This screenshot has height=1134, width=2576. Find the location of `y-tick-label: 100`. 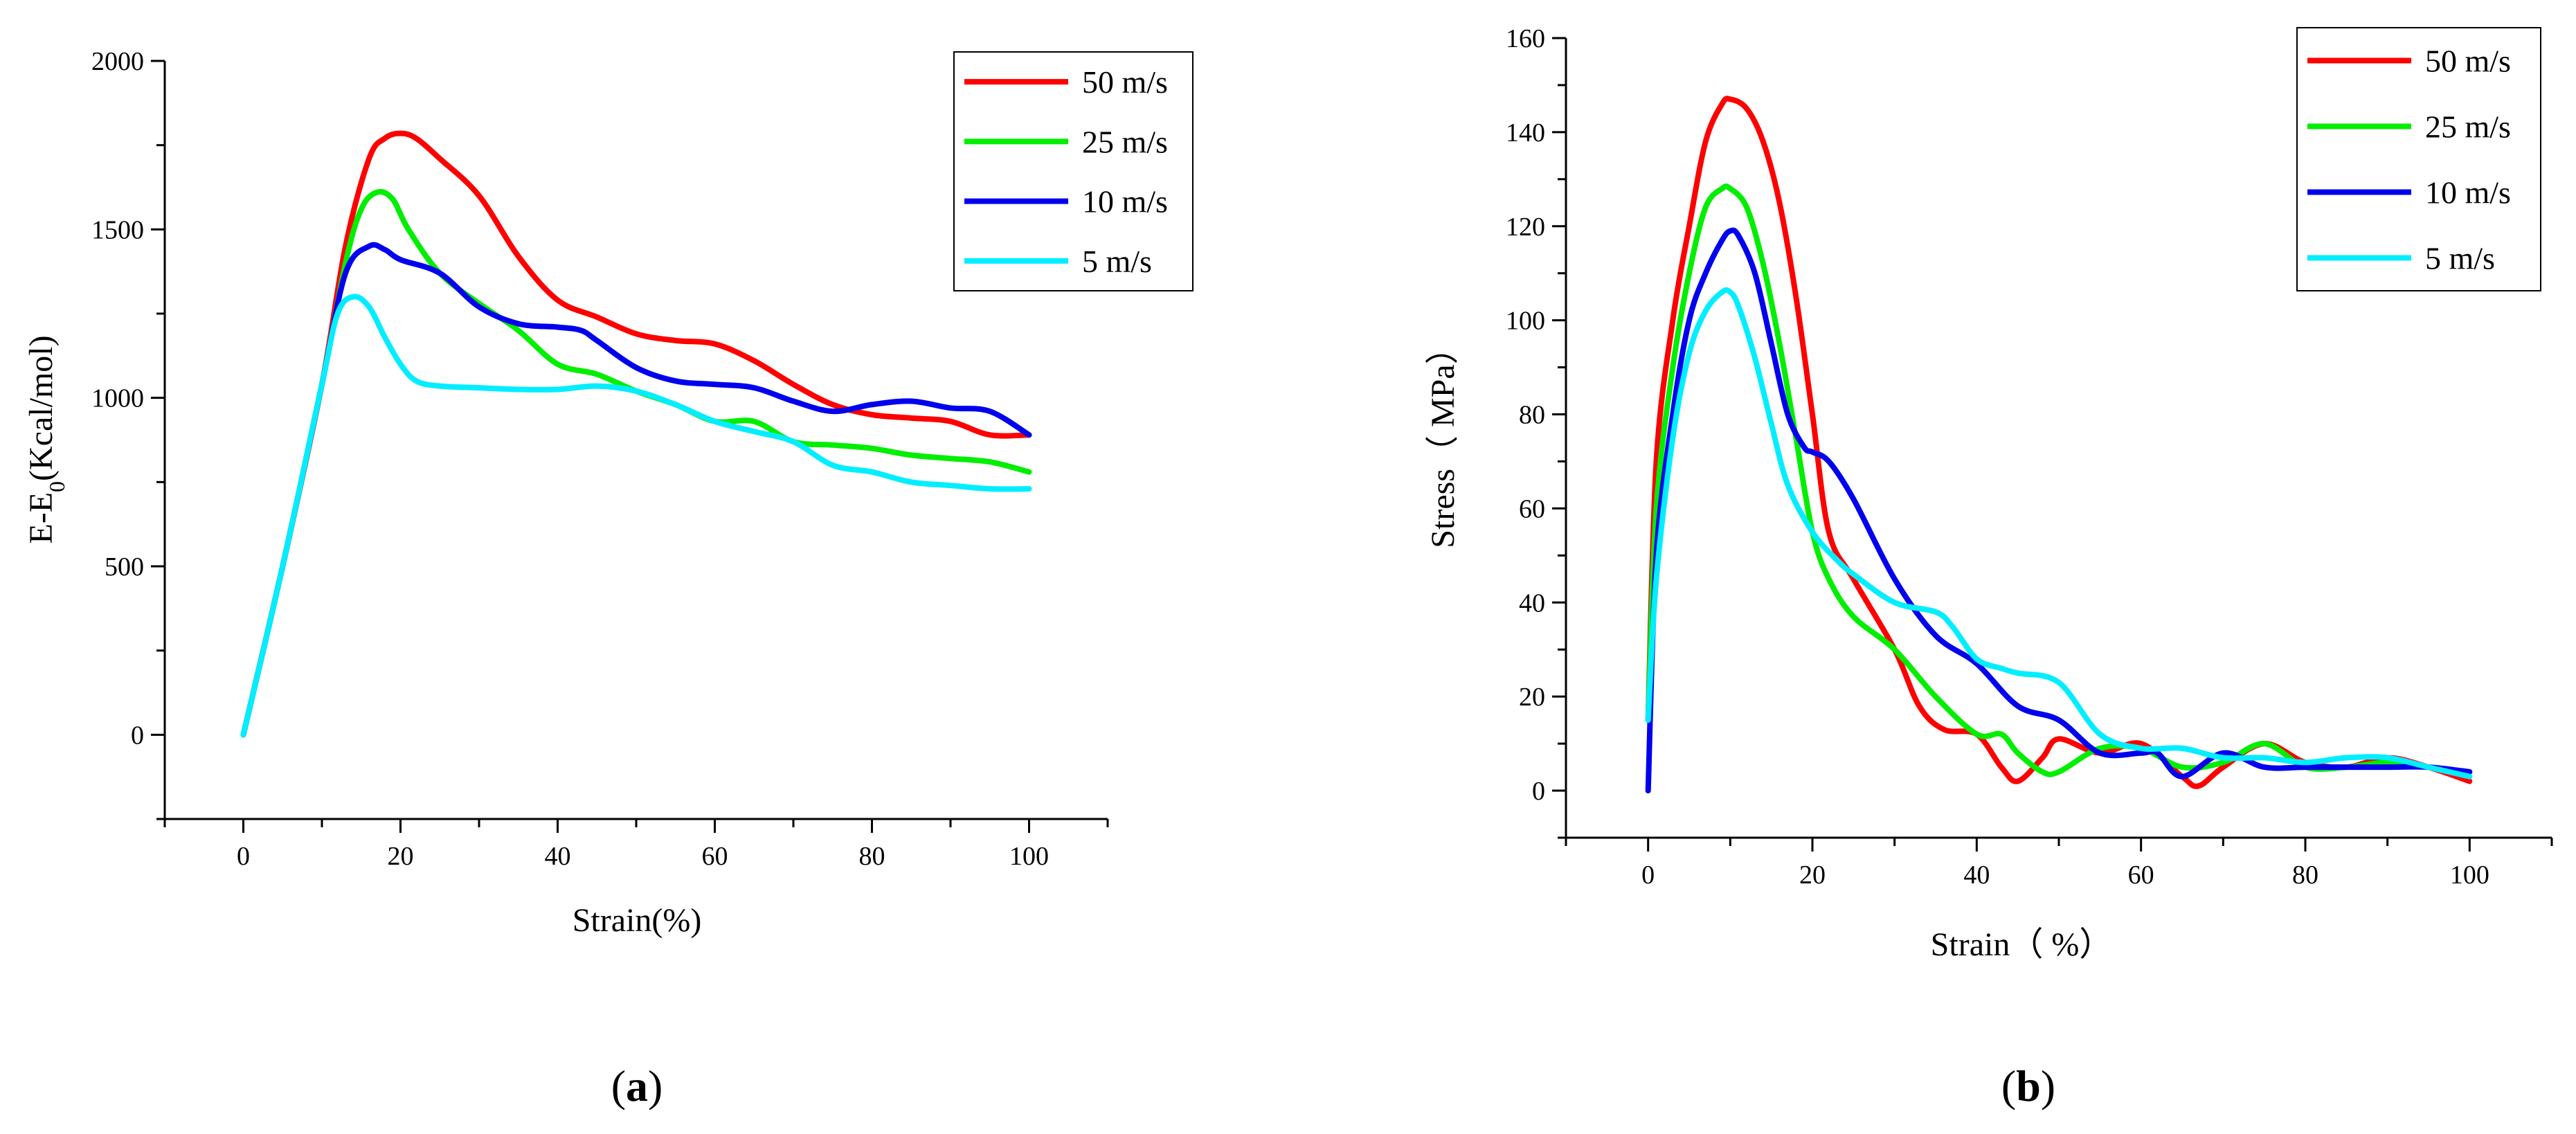

y-tick-label: 100 is located at coordinates (1525, 321).